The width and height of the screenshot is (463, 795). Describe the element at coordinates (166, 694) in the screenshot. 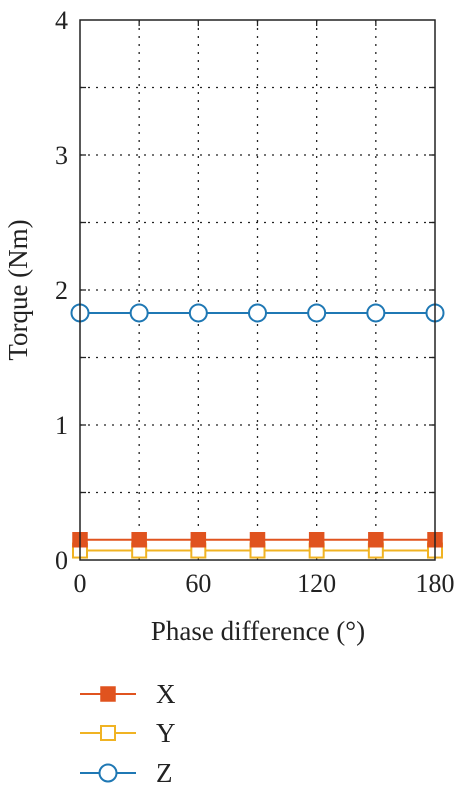

I see `legend-label: X` at that location.